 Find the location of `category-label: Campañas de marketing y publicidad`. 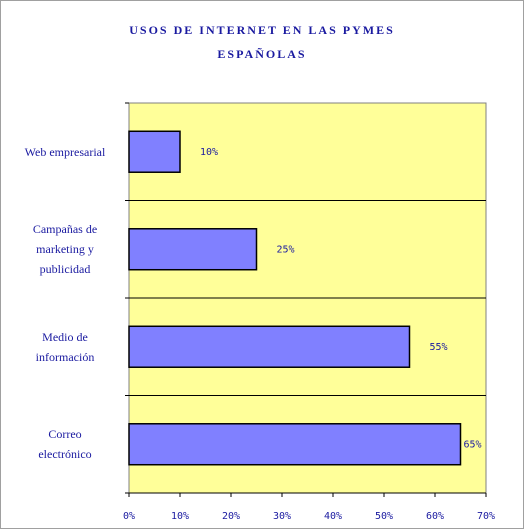

category-label: Campañas de marketing y publicidad is located at coordinates (65, 249).